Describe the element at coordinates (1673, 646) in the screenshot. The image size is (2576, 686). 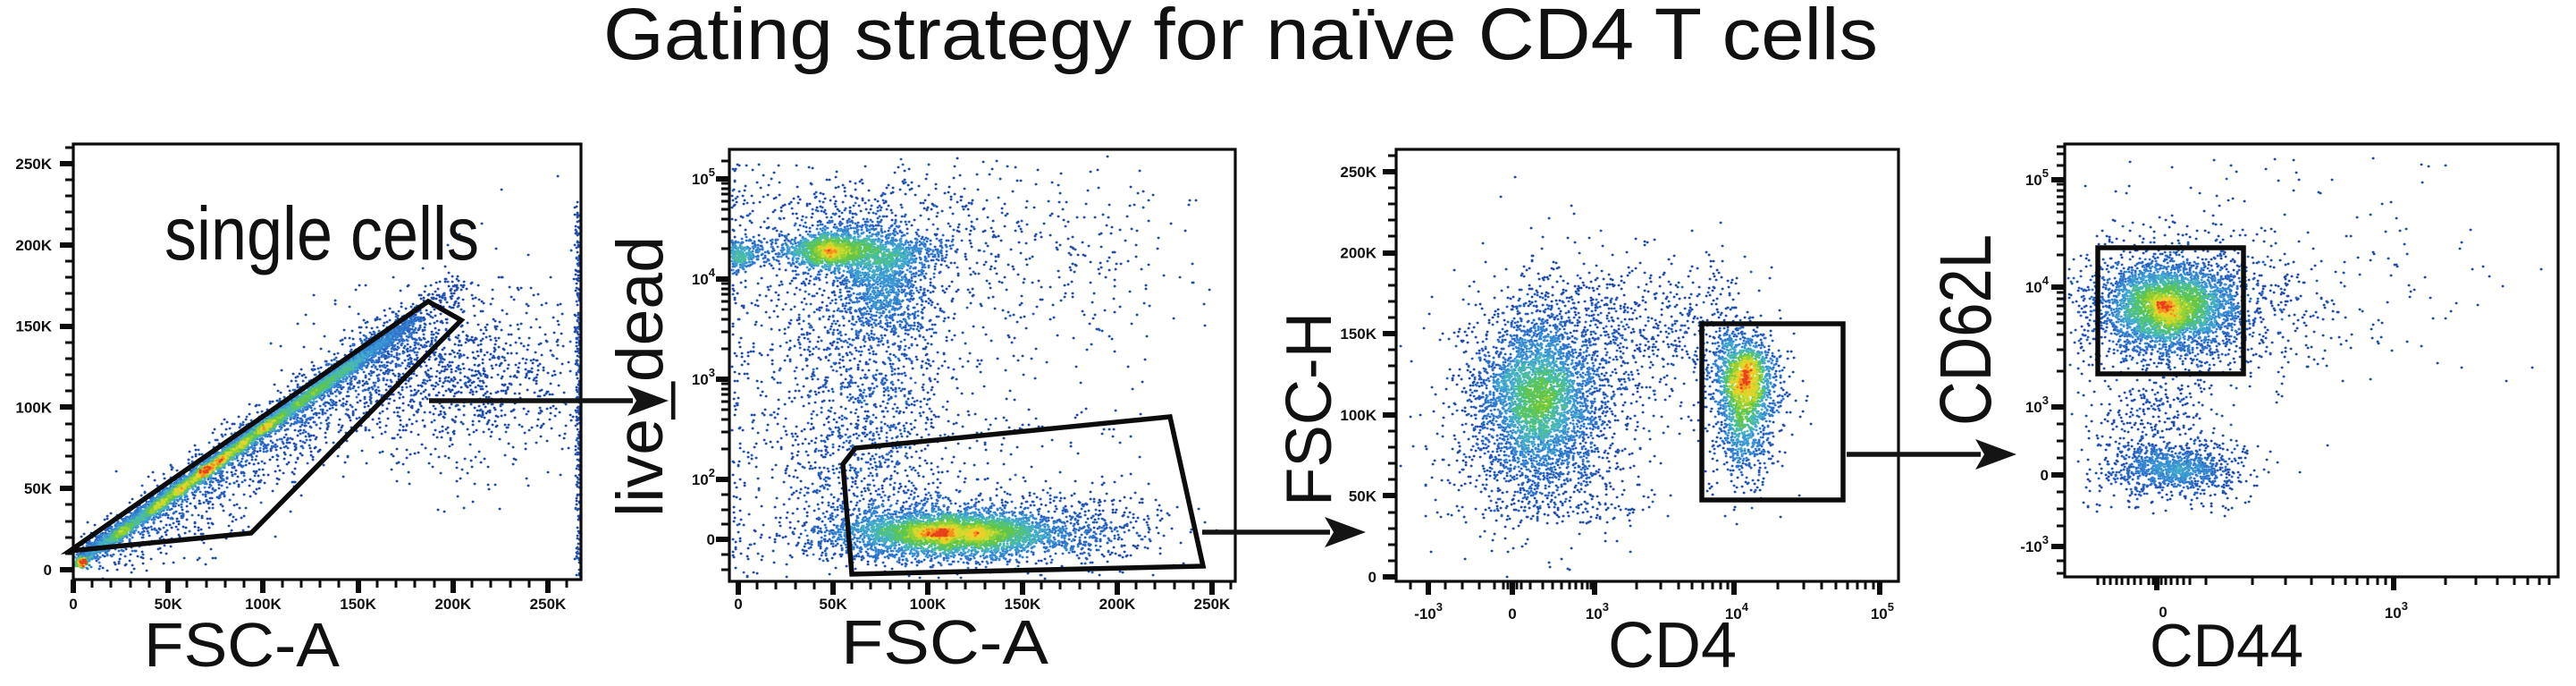
I see `svg-text: CD4` at that location.